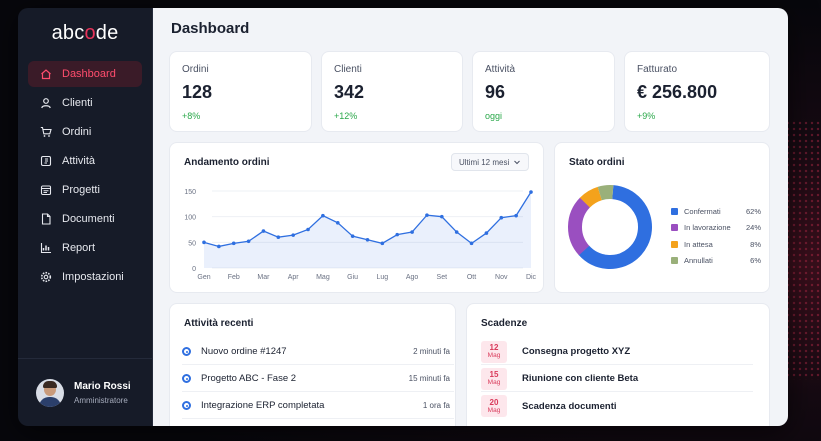 The image size is (821, 441). Describe the element at coordinates (716, 244) in the screenshot. I see `legend-item: In attesa 8%` at that location.